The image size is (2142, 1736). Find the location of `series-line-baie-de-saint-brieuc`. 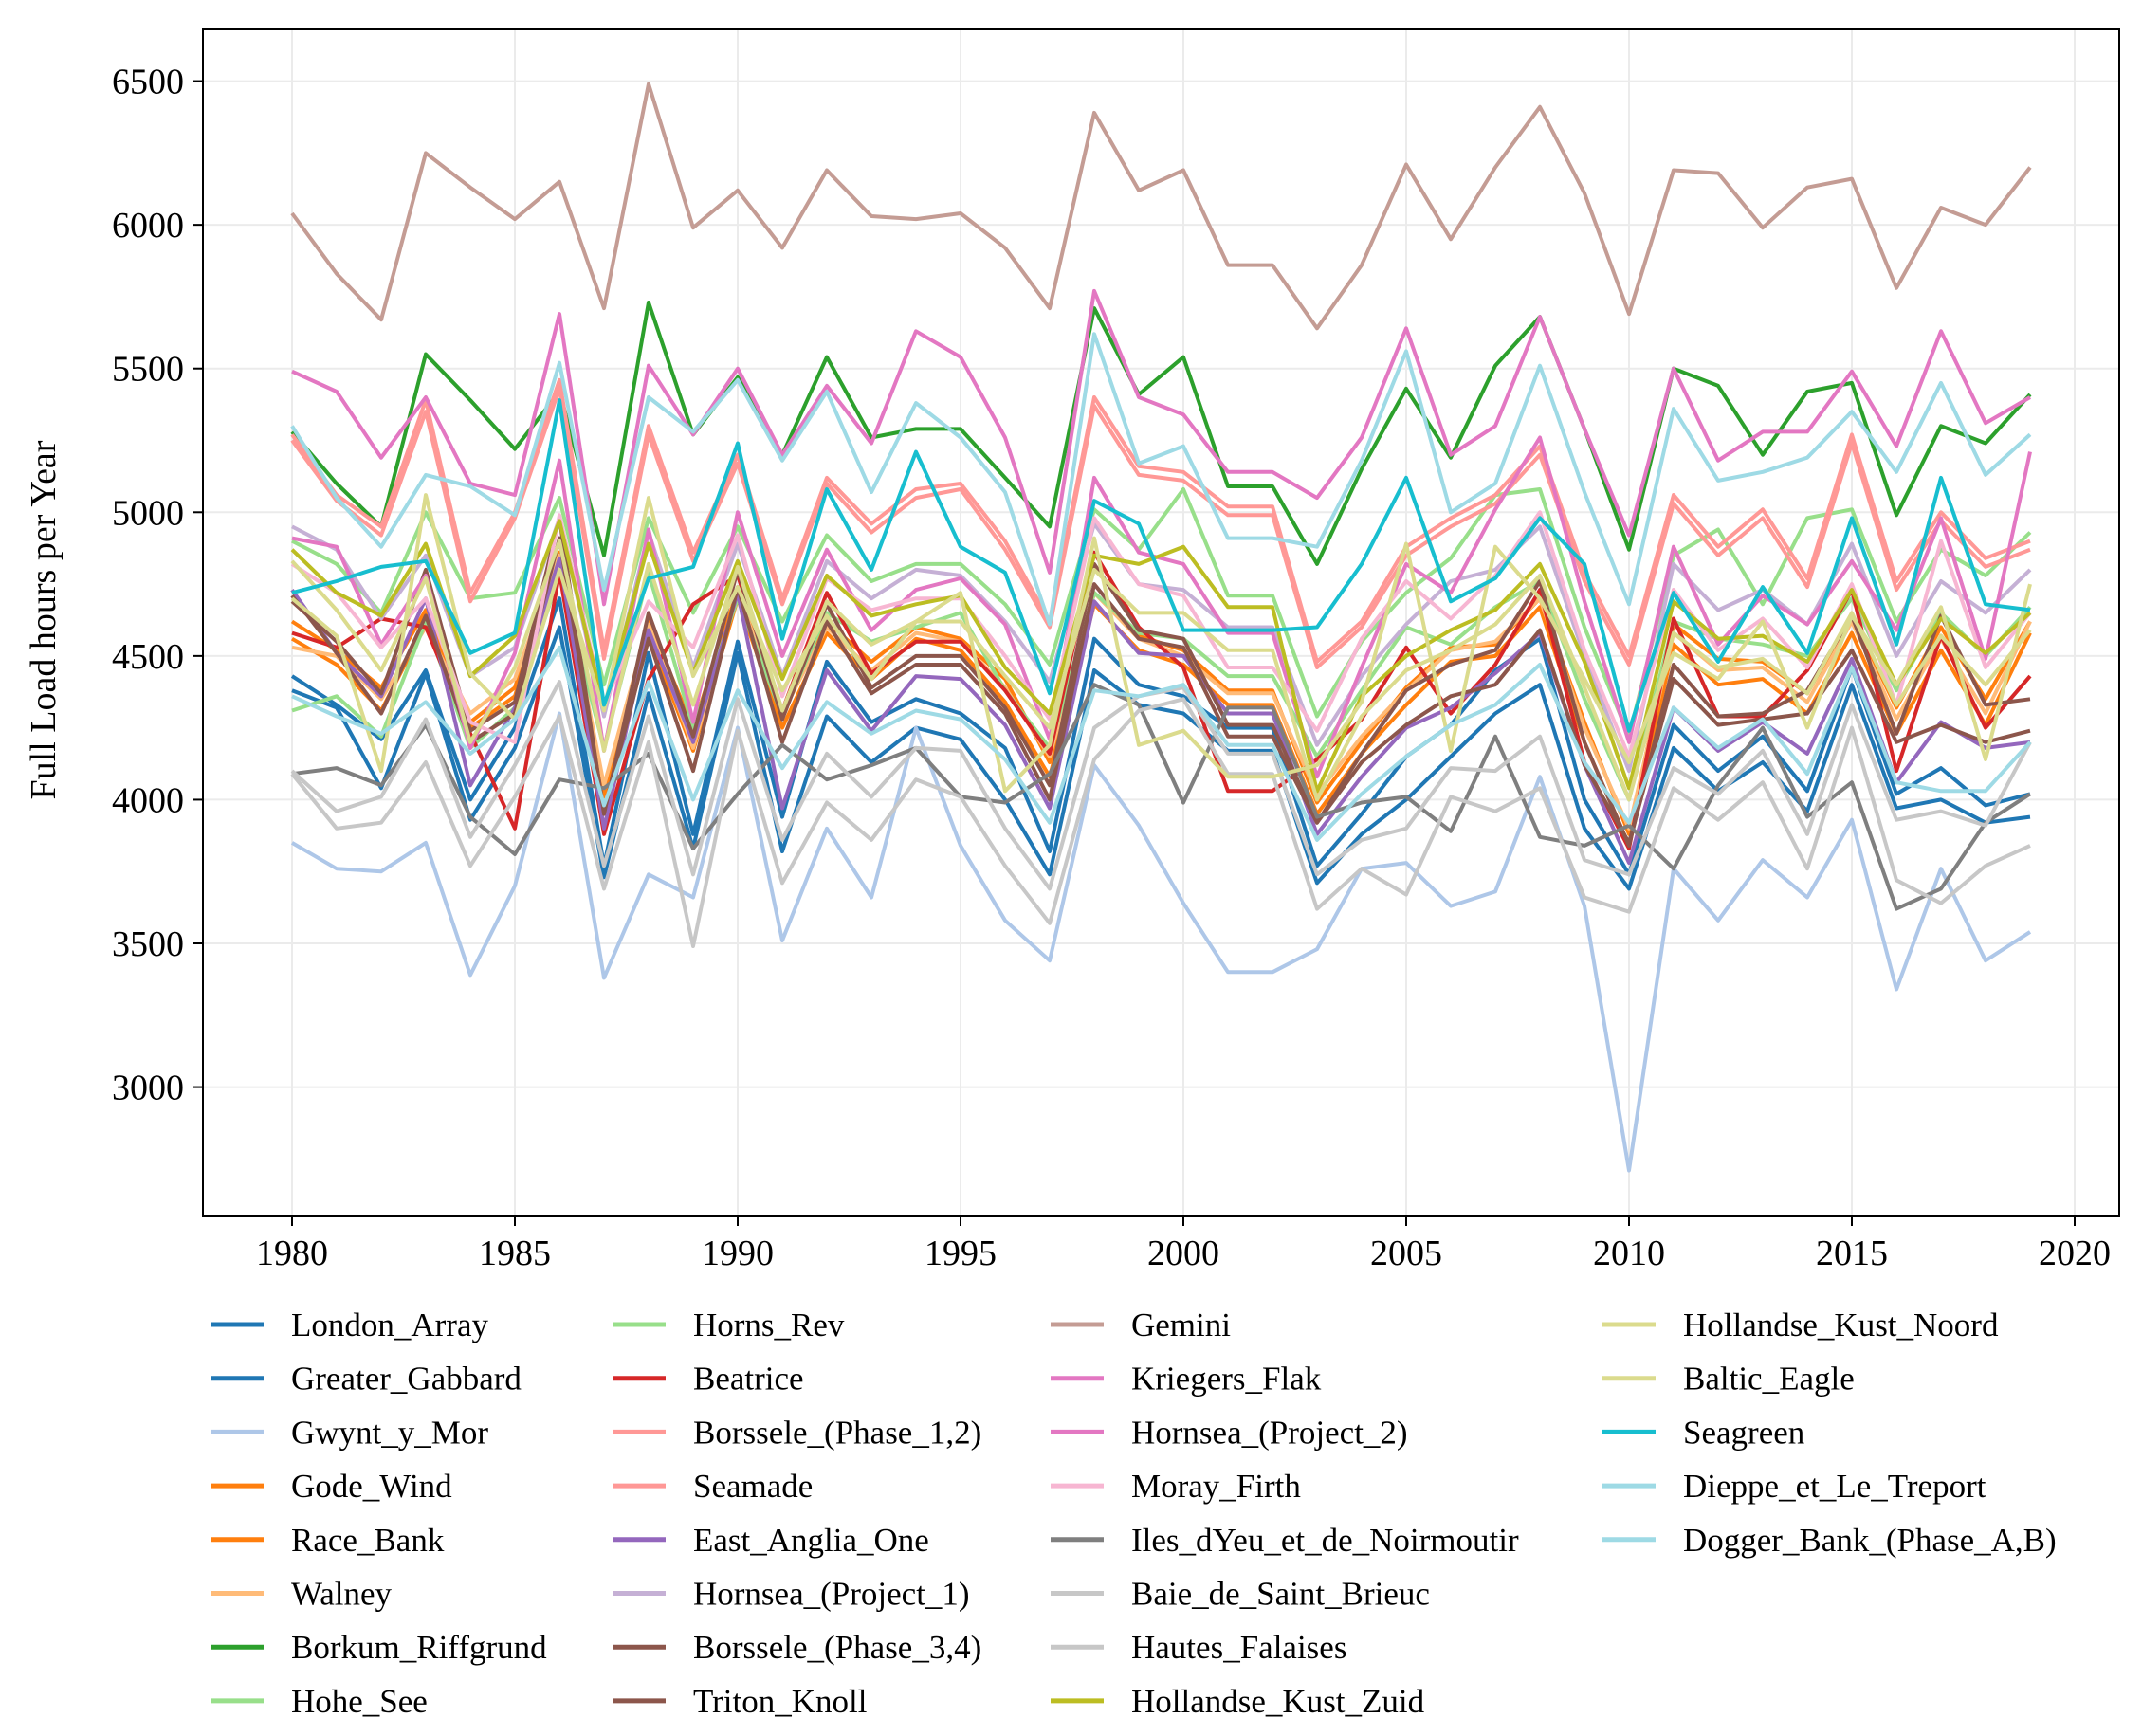

series-line-baie-de-saint-brieuc is located at coordinates (1161, 822).